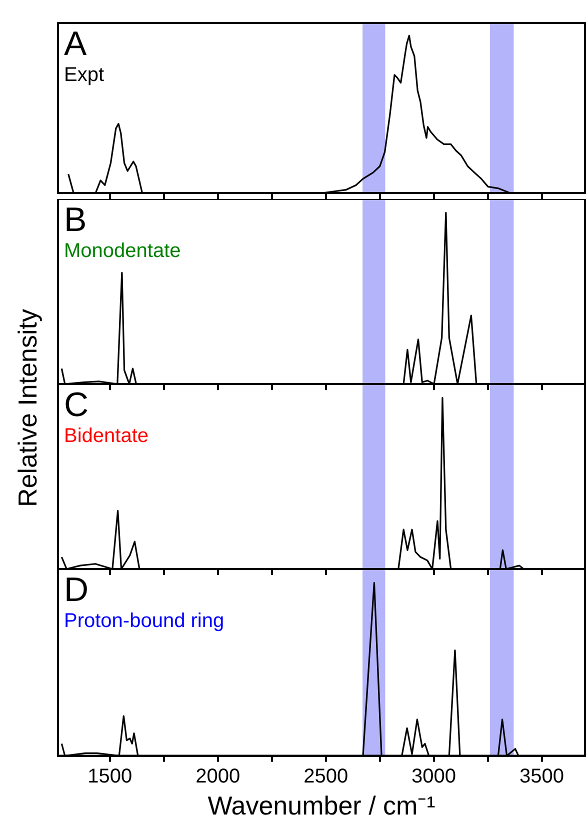  I want to click on x-tick-label: 2000, so click(218, 776).